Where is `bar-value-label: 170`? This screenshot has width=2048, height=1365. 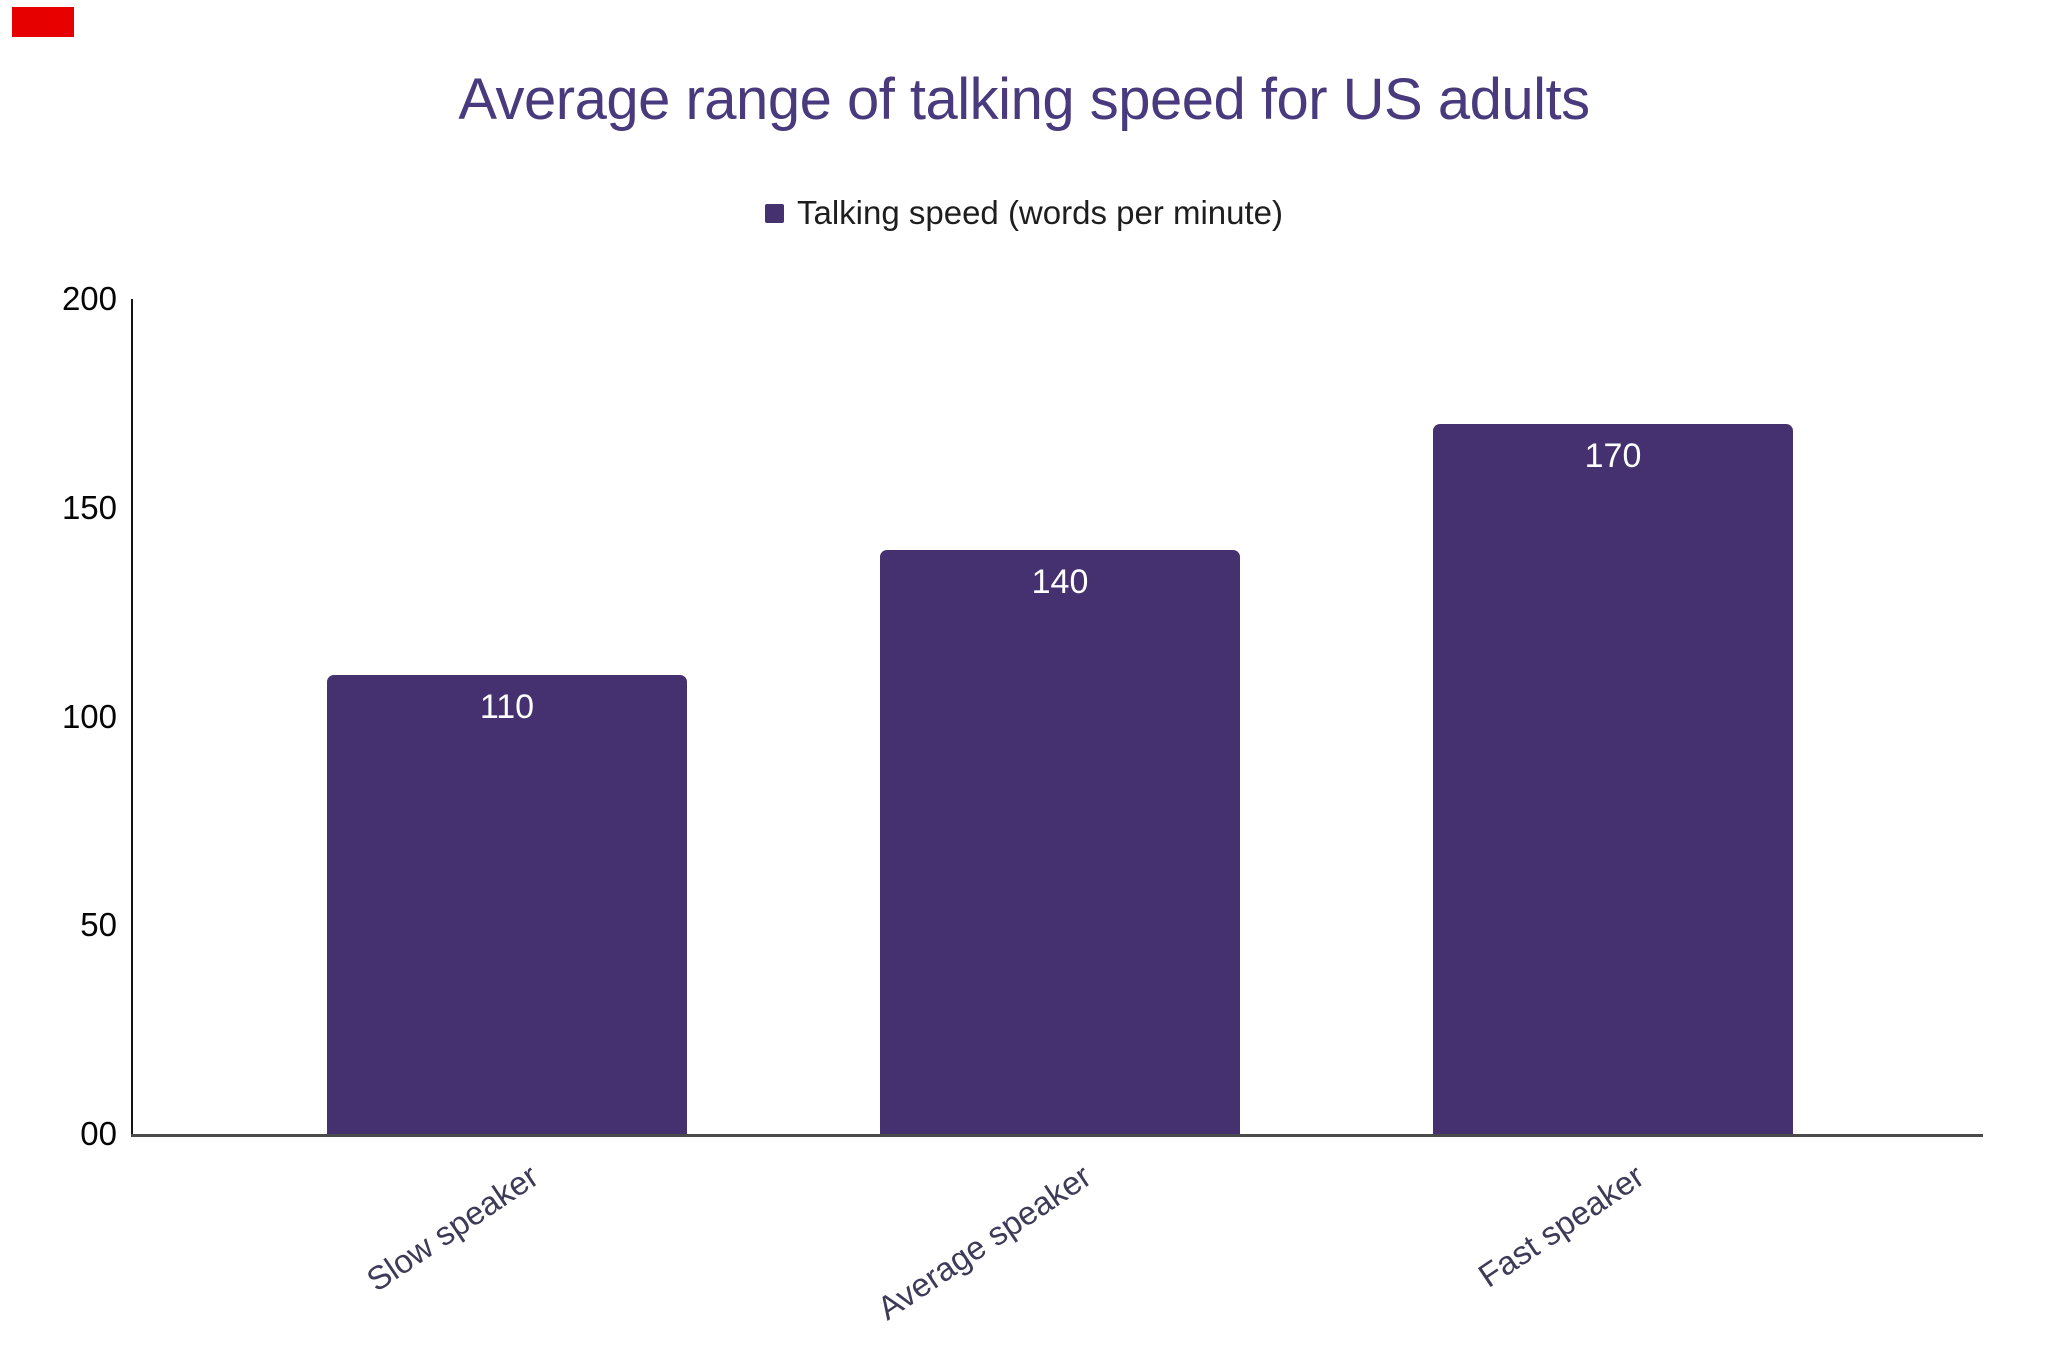 bar-value-label: 170 is located at coordinates (1613, 456).